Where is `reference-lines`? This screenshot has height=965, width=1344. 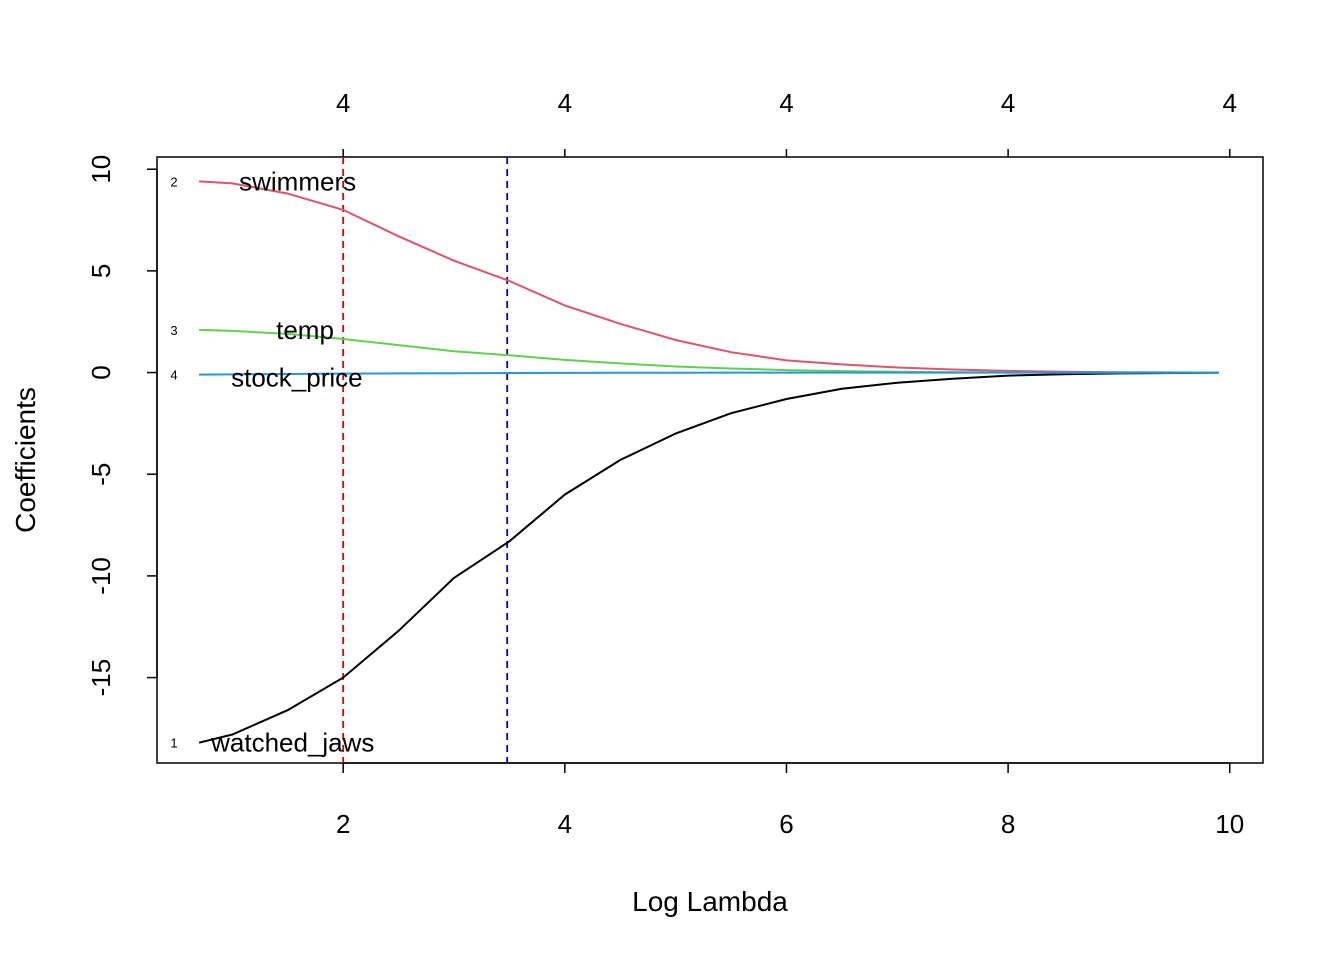 reference-lines is located at coordinates (425, 460).